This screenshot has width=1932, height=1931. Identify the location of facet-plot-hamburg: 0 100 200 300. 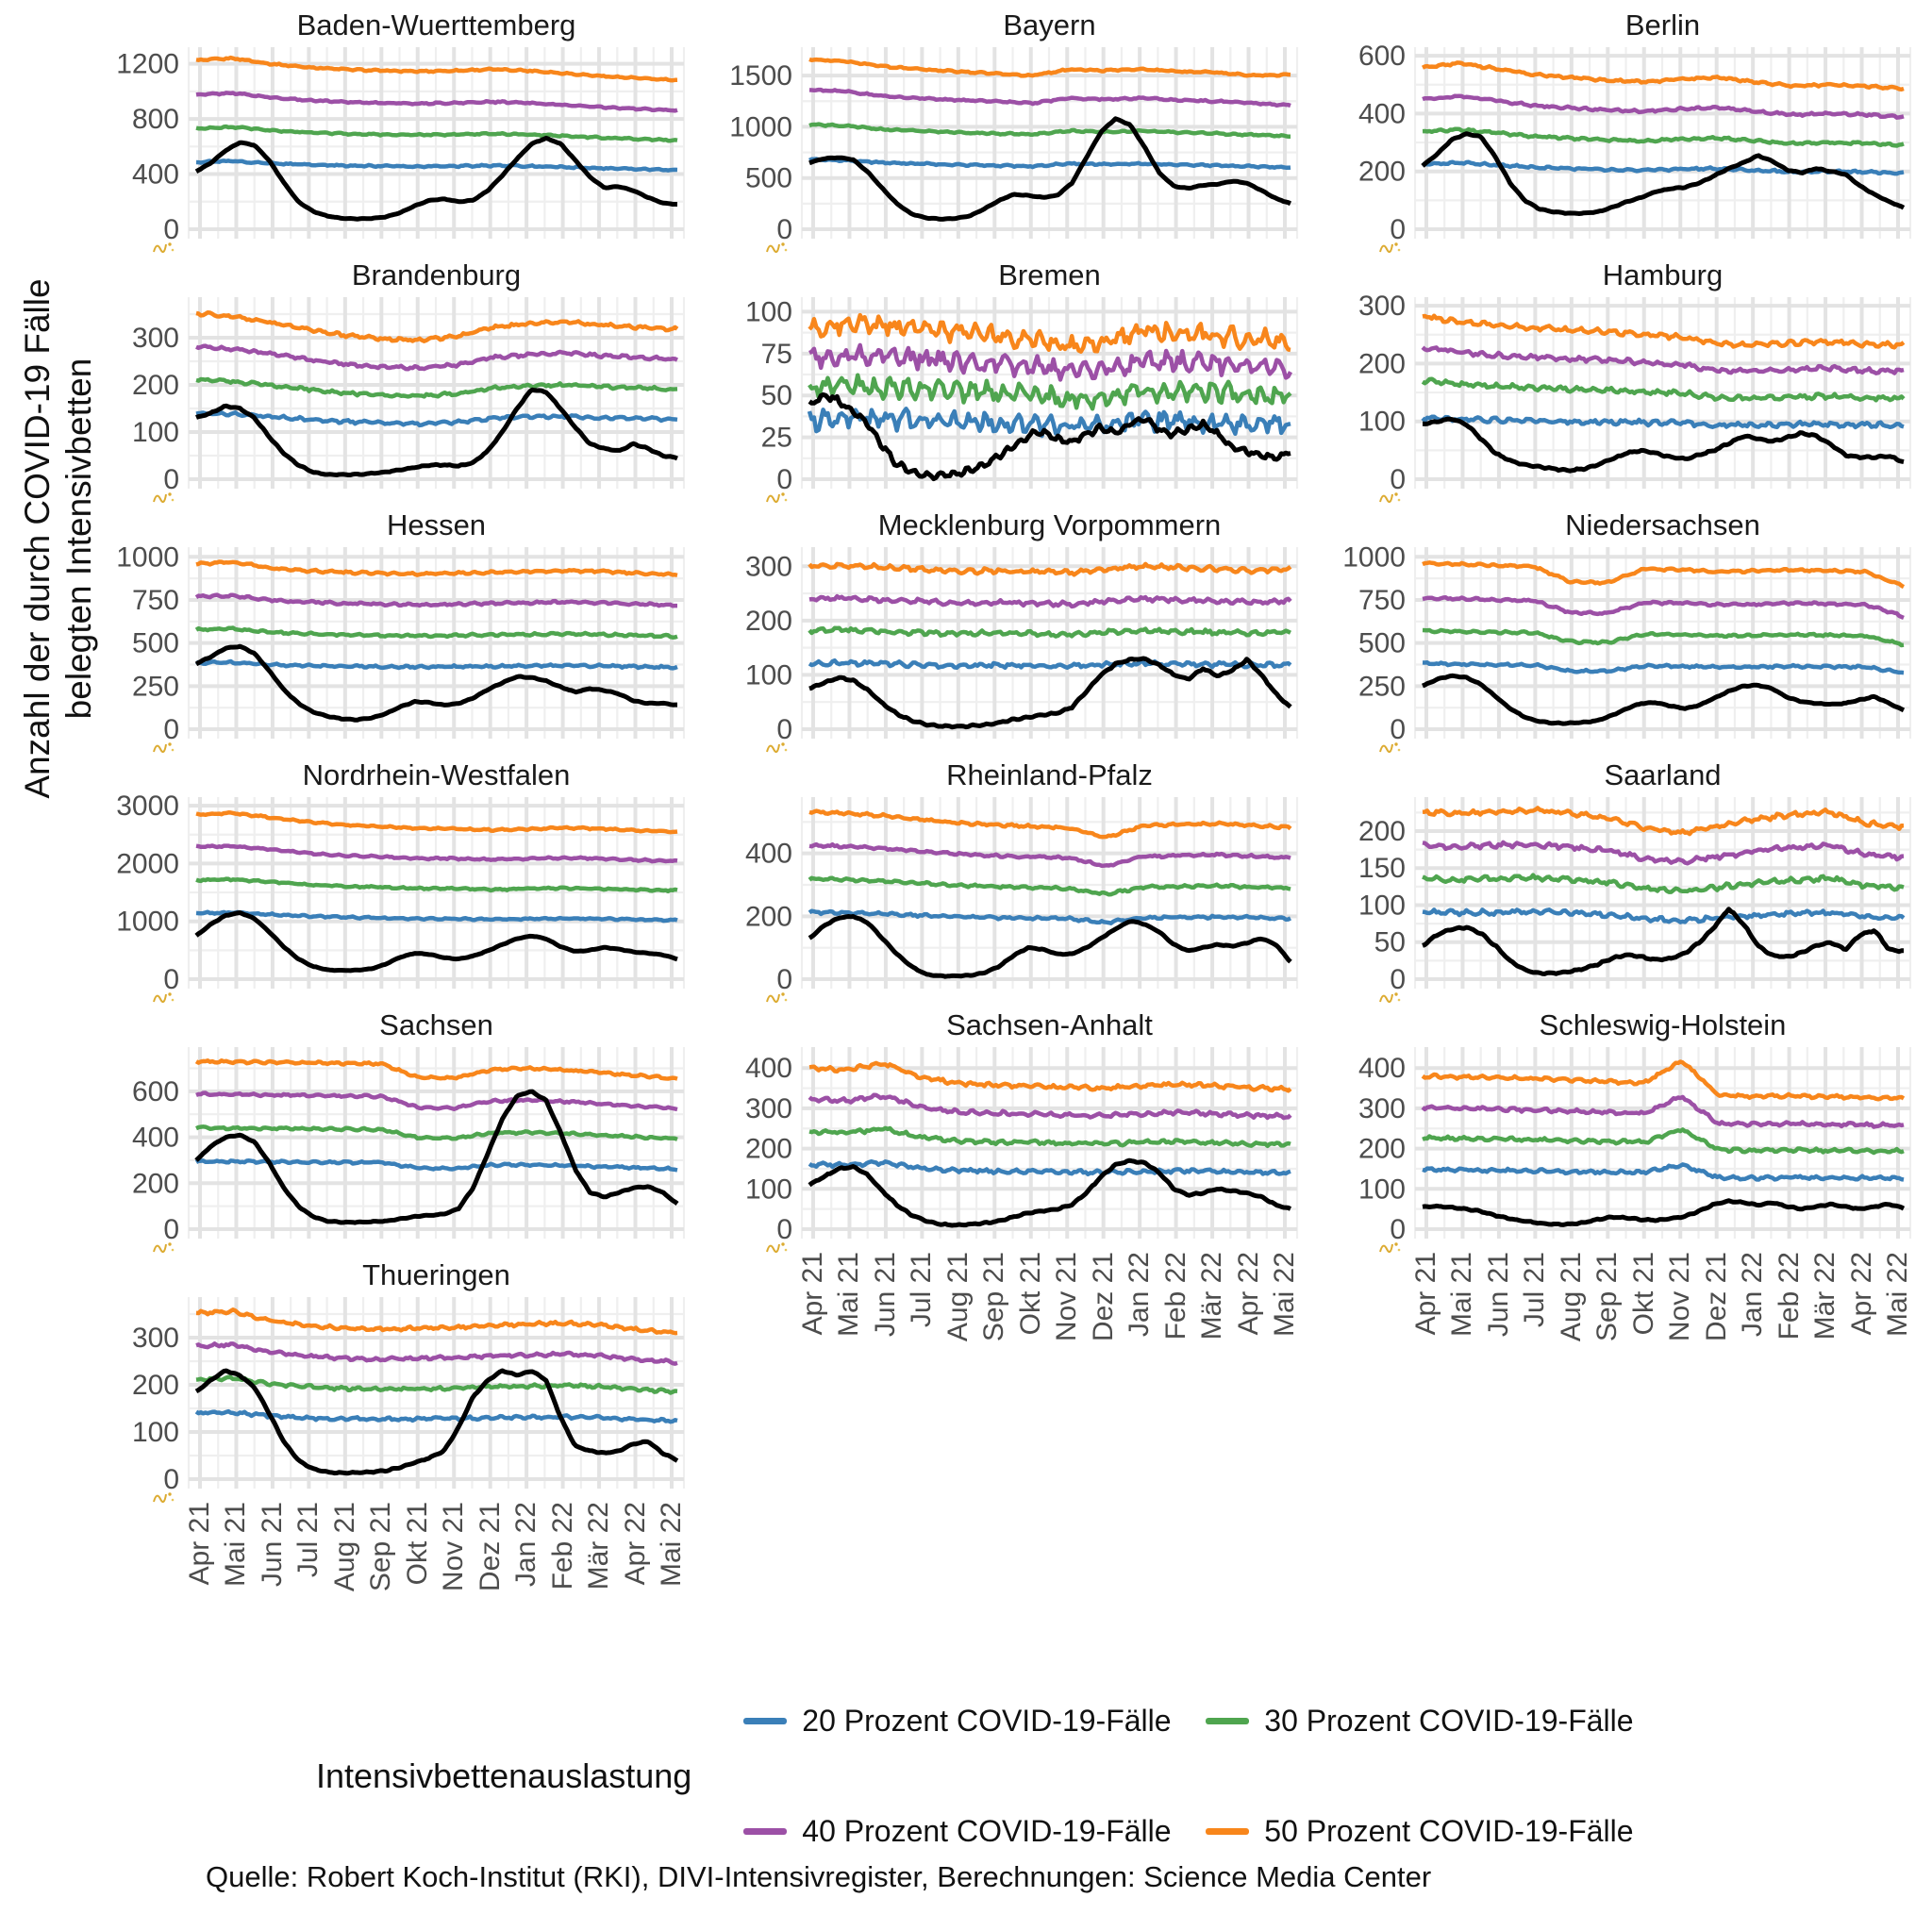
(1635, 395).